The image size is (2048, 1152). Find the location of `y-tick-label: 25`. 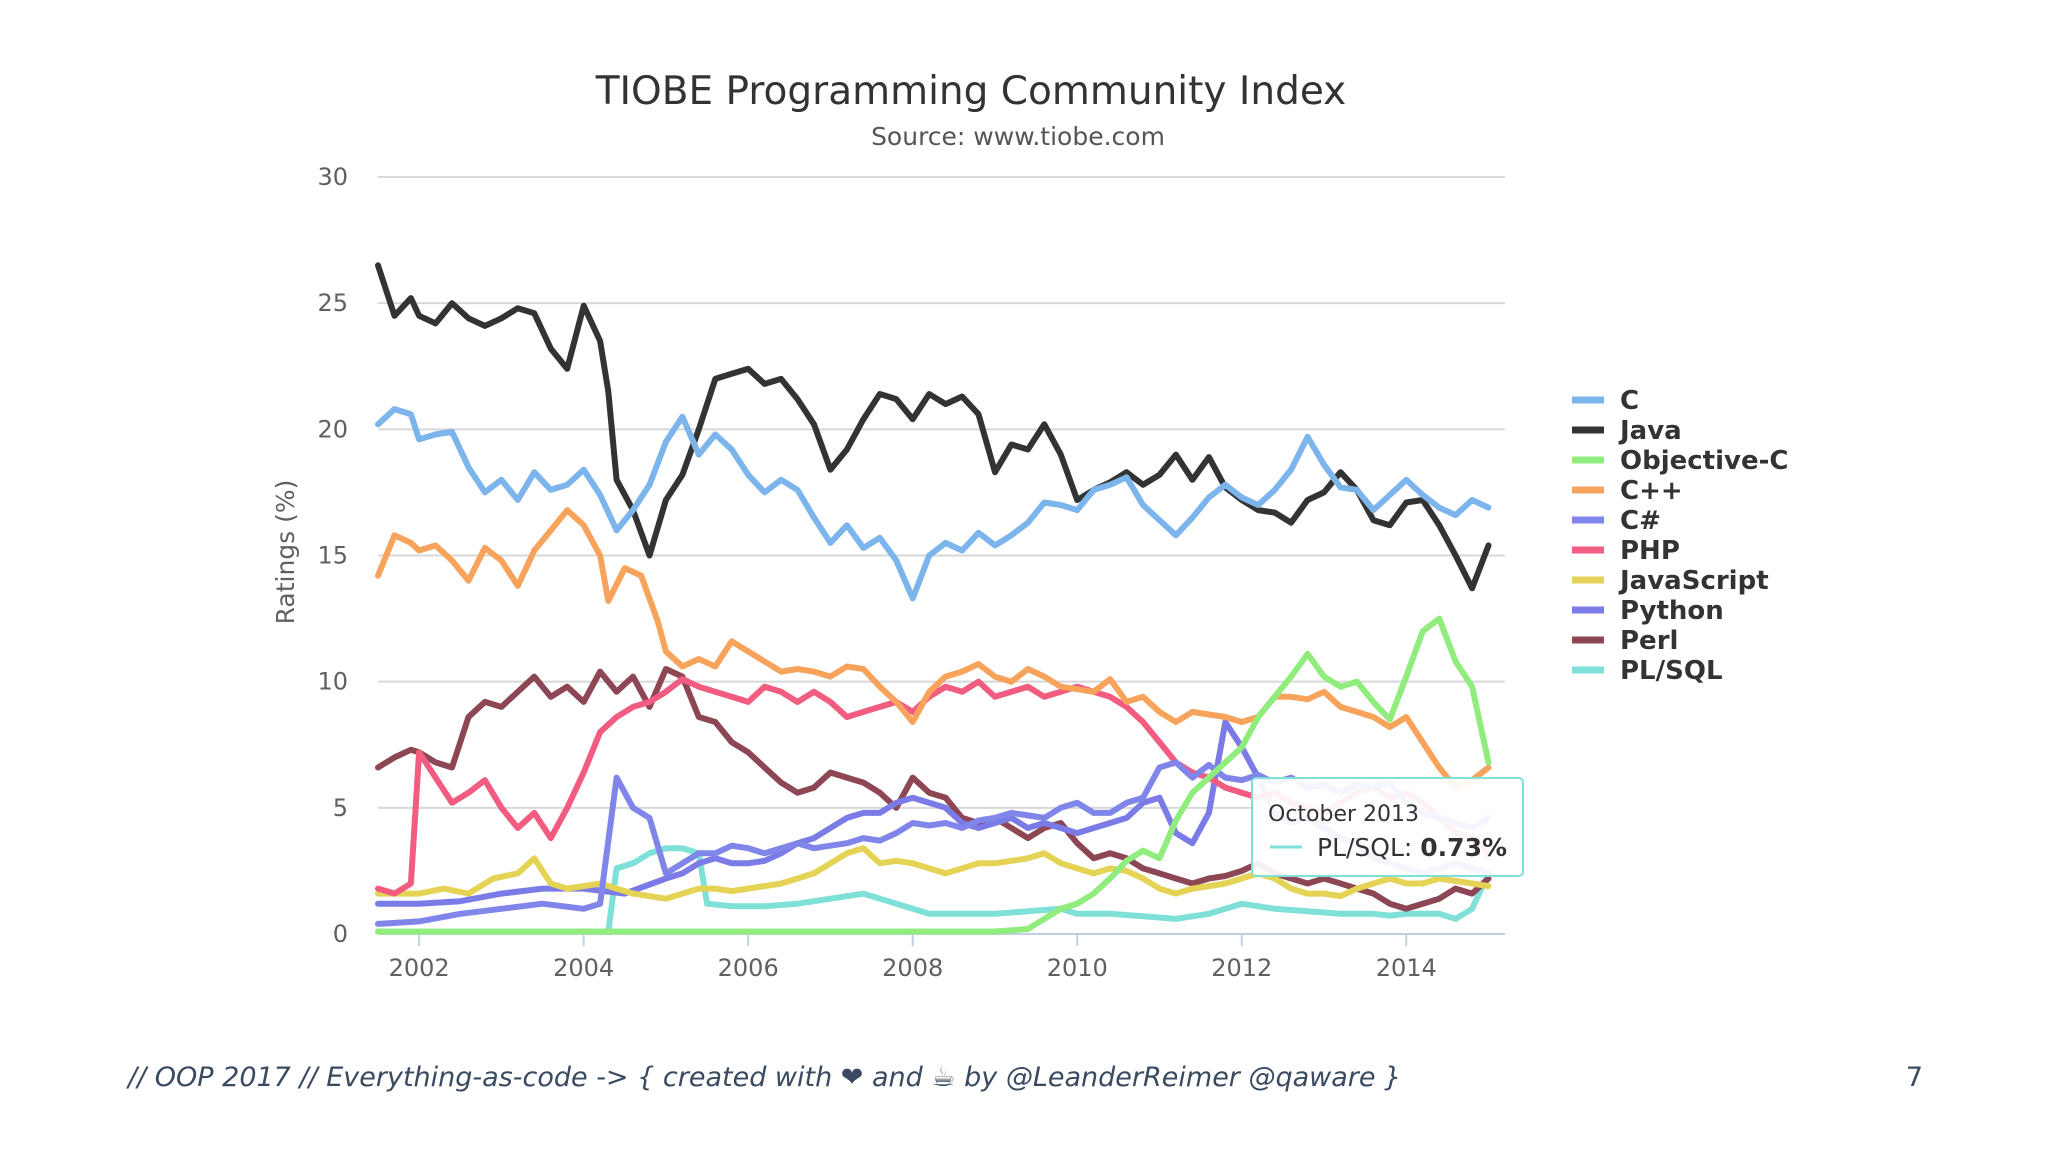

y-tick-label: 25 is located at coordinates (332, 303).